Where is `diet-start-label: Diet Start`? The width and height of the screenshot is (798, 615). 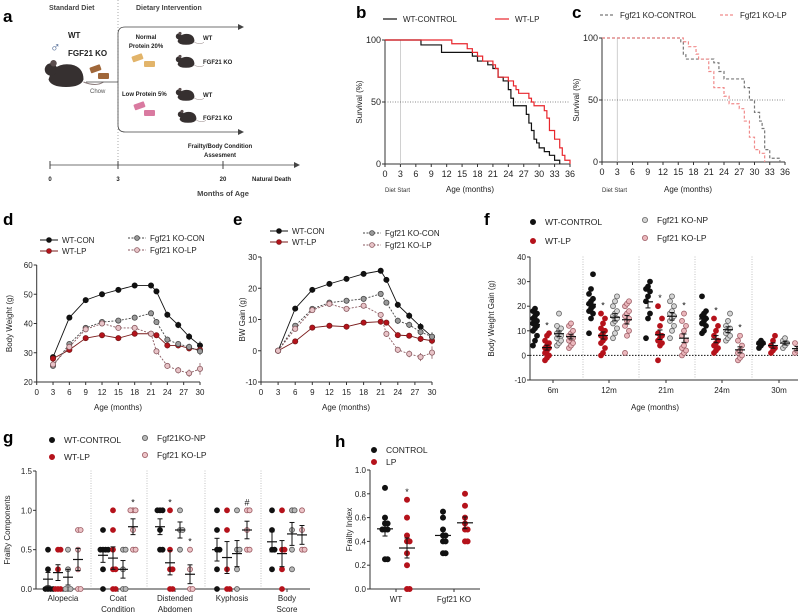
diet-start-label: Diet Start is located at coordinates (614, 191).